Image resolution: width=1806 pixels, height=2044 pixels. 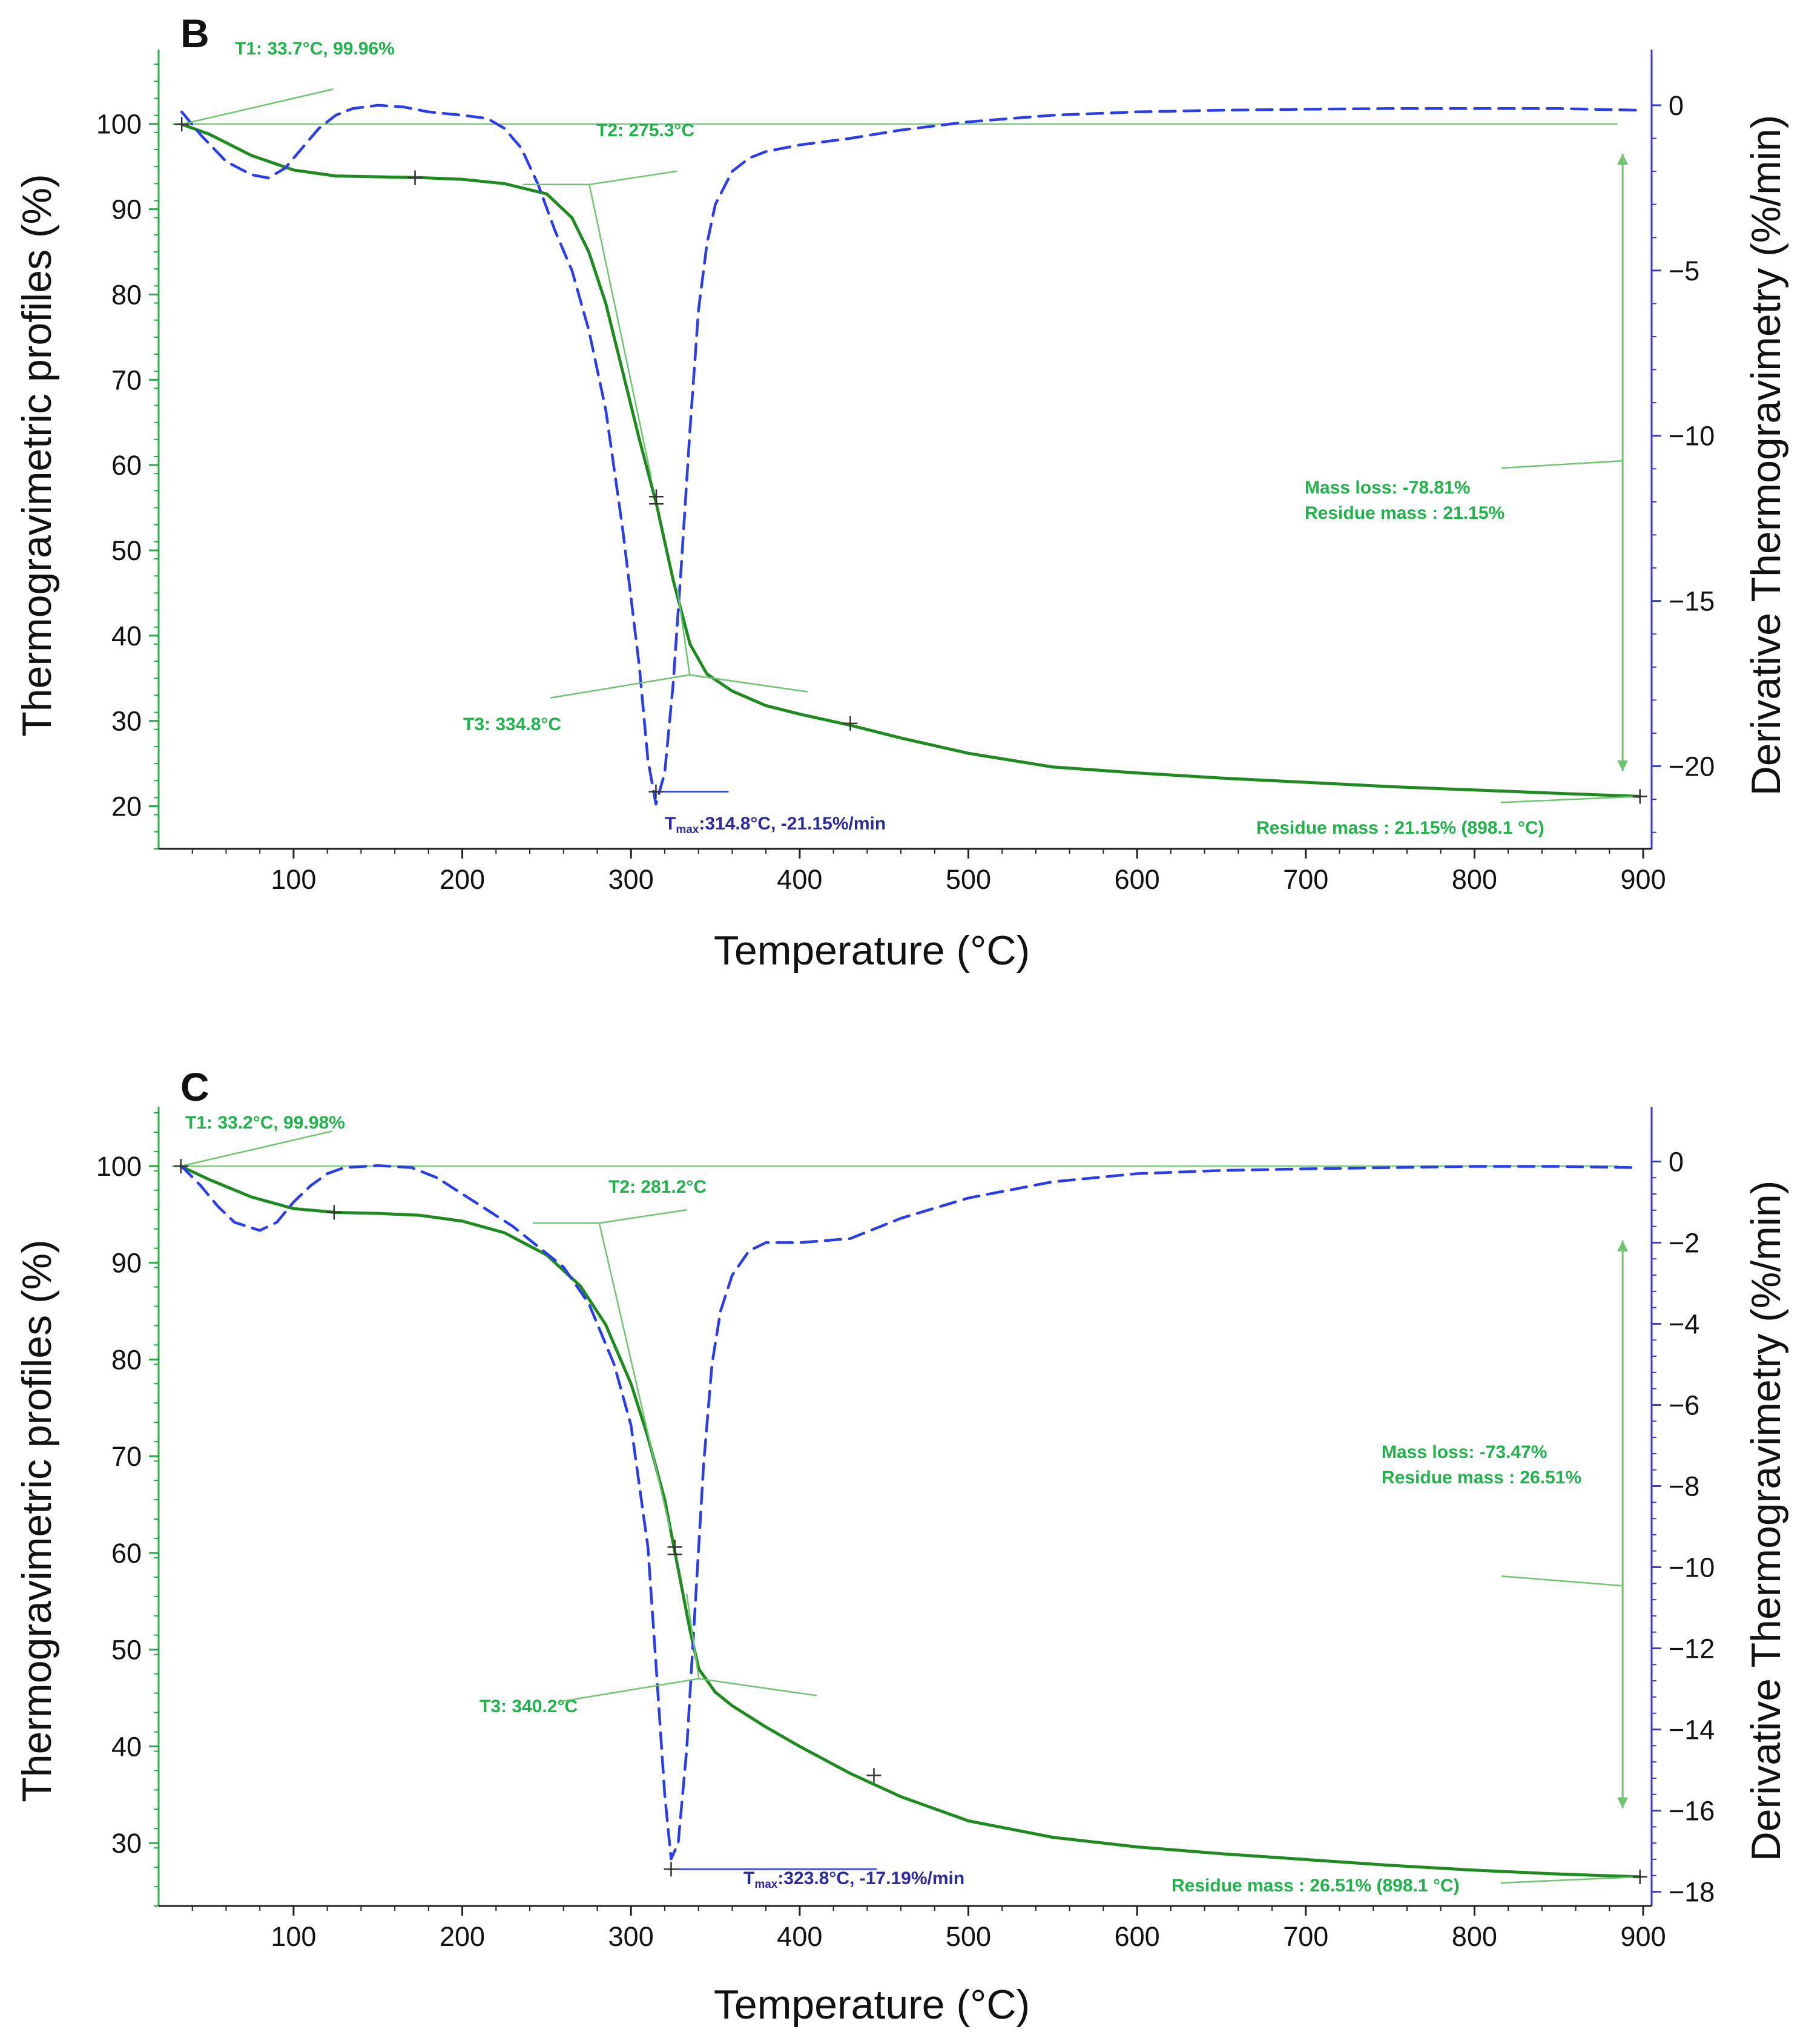 I want to click on t2-leader, so click(x=633, y=177).